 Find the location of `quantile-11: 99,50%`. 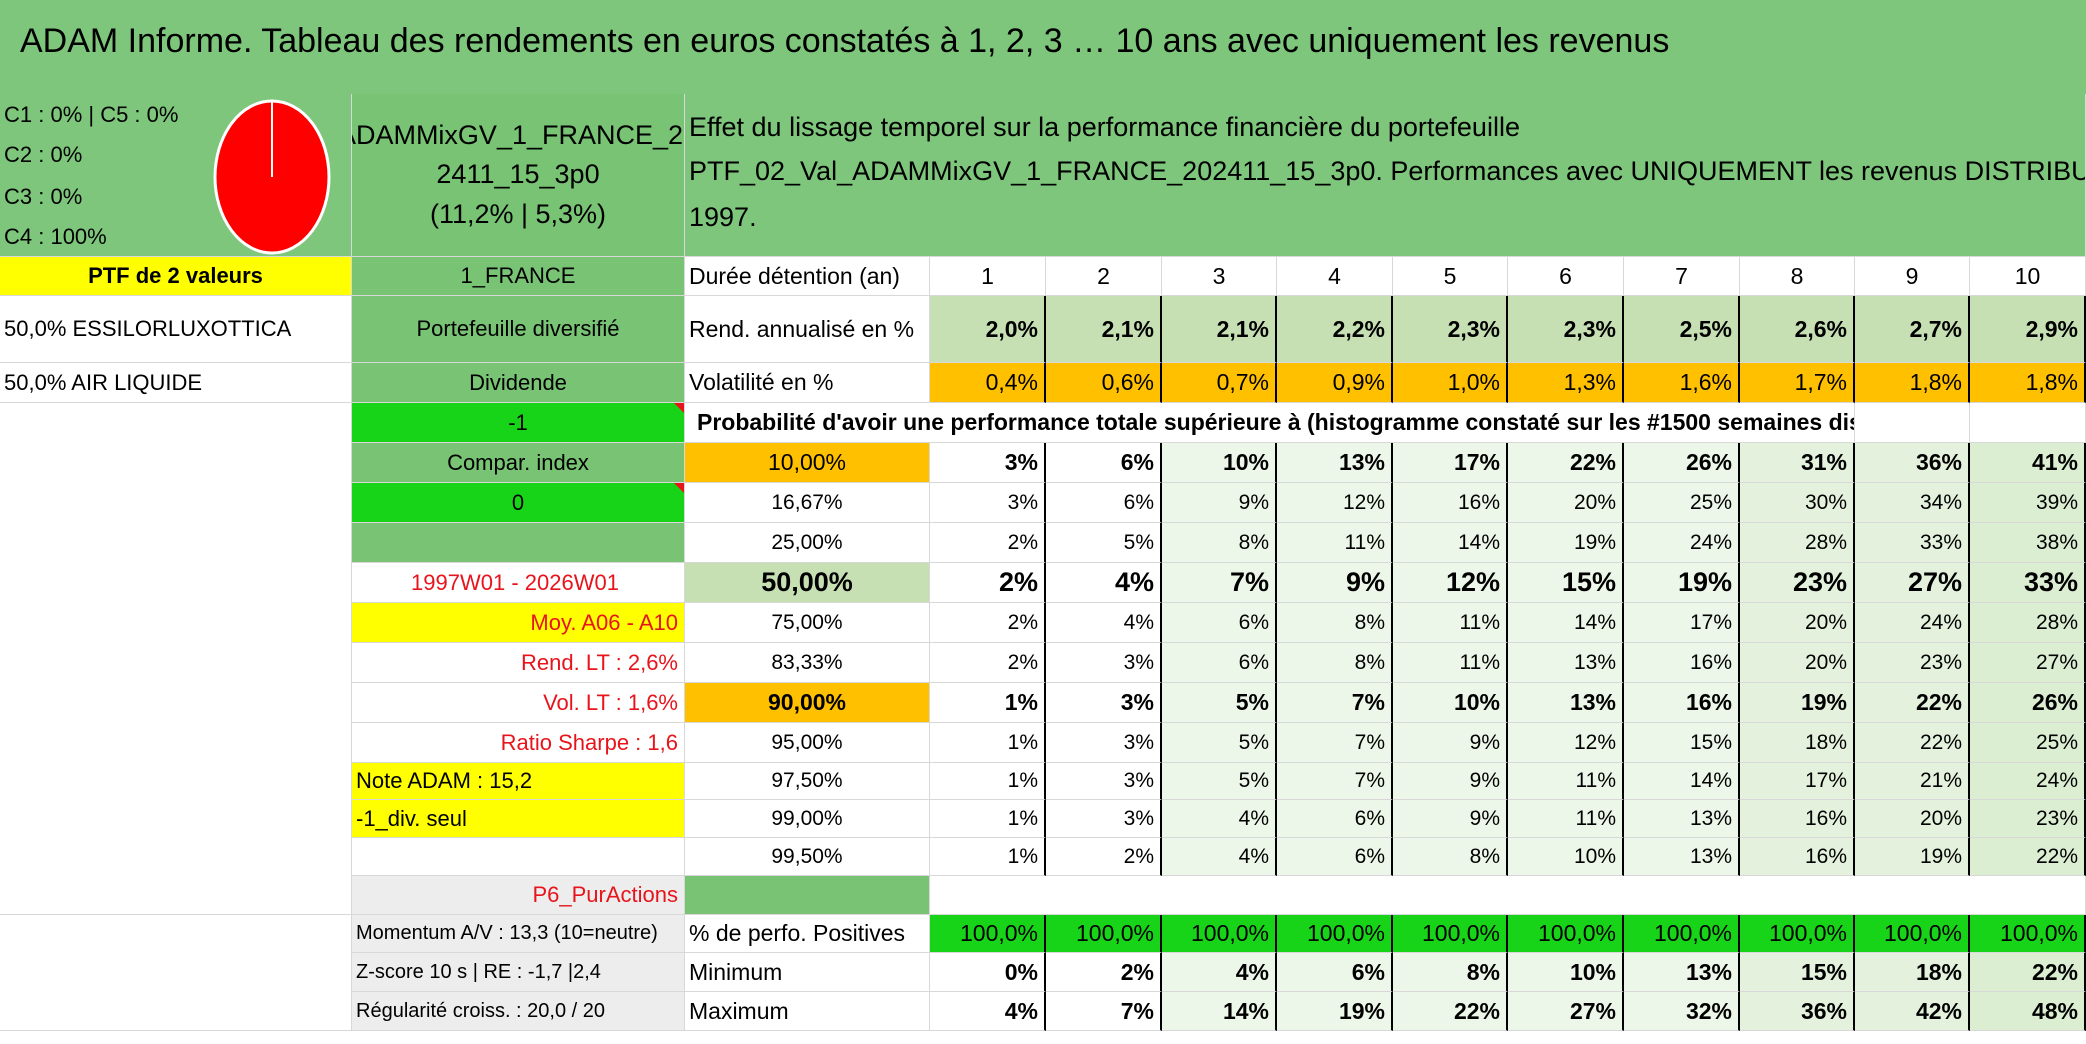

quantile-11: 99,50% is located at coordinates (807, 857).